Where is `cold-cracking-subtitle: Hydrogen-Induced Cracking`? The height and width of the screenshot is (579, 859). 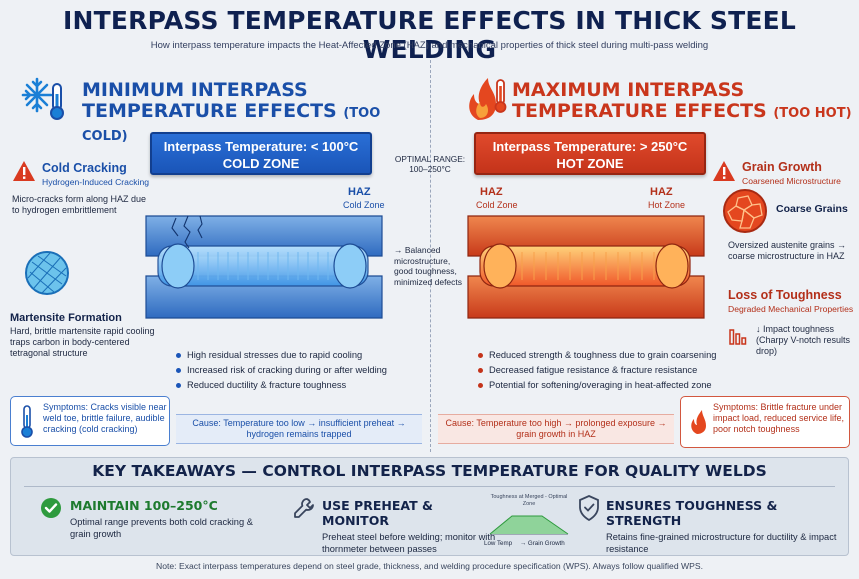 cold-cracking-subtitle: Hydrogen-Induced Cracking is located at coordinates (96, 182).